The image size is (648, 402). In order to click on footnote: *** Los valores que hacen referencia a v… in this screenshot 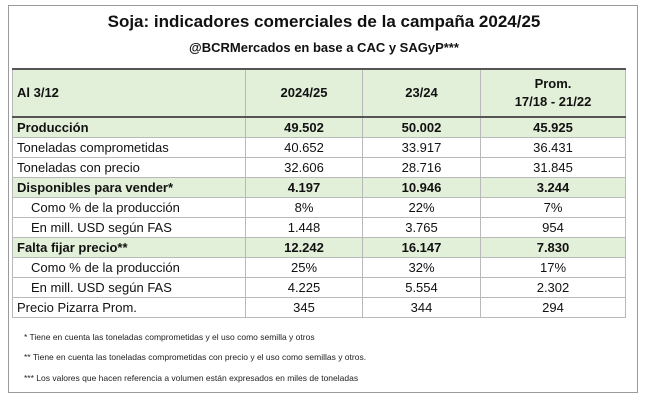, I will do `click(191, 378)`.